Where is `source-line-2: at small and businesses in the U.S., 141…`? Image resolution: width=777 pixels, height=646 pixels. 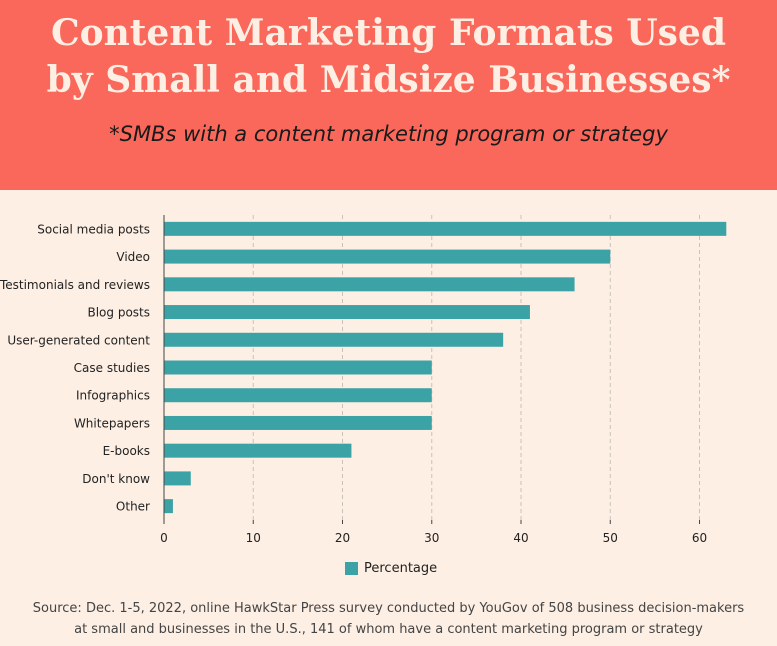
source-line-2: at small and businesses in the U.S., 141… is located at coordinates (388, 629).